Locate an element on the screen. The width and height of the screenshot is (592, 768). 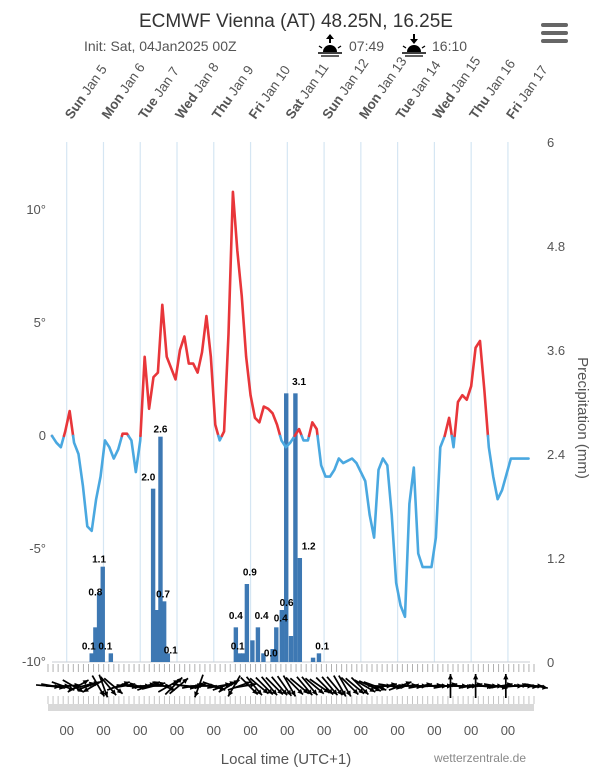
y-right-tick-label: 3.6 is located at coordinates (556, 350).